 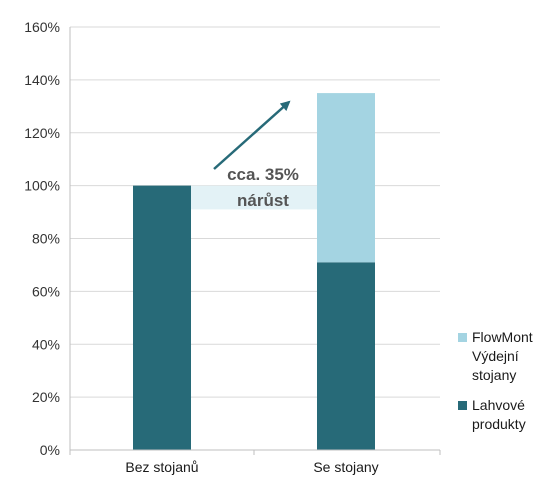 What do you see at coordinates (46, 239) in the screenshot?
I see `y-tick-label-80: 80%` at bounding box center [46, 239].